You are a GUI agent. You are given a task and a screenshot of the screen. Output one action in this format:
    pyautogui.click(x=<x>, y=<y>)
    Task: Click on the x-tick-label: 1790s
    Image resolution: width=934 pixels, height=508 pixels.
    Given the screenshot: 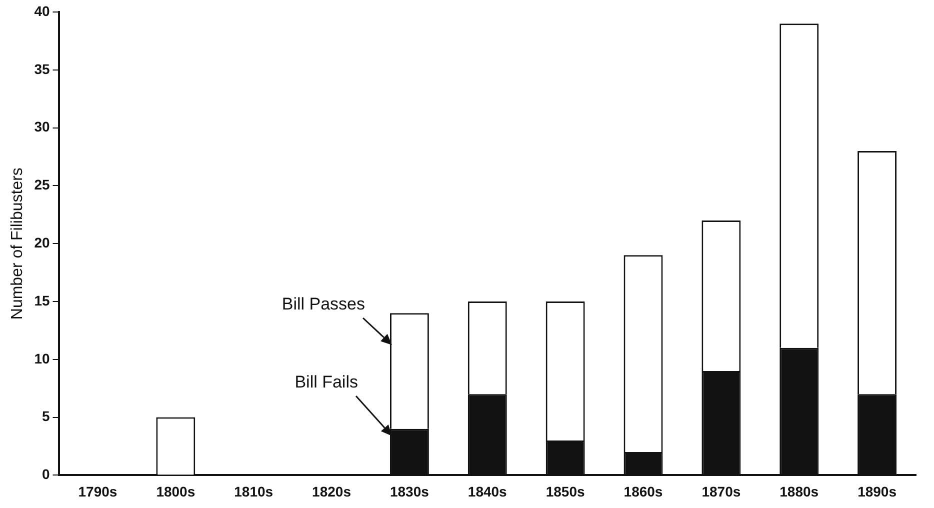 What is the action you would take?
    pyautogui.click(x=98, y=491)
    